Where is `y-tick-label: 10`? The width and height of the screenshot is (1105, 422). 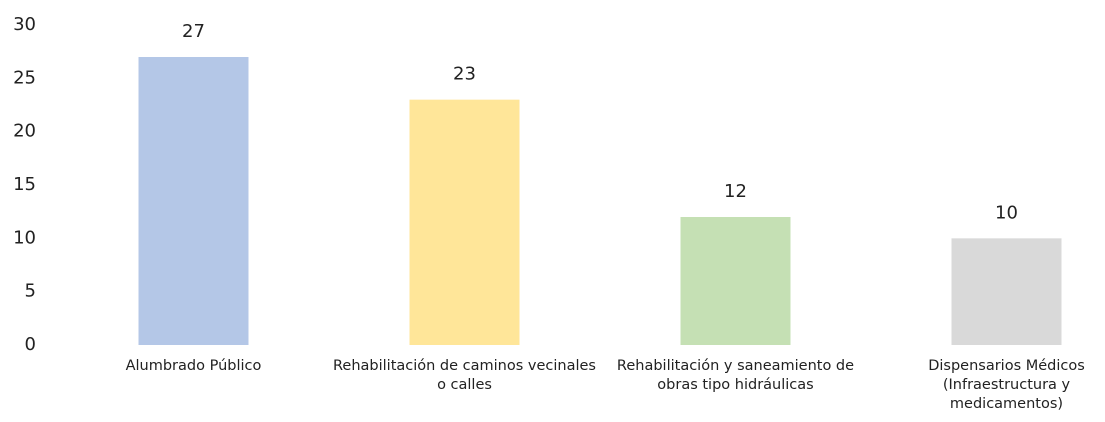
y-tick-label: 10 is located at coordinates (24, 237).